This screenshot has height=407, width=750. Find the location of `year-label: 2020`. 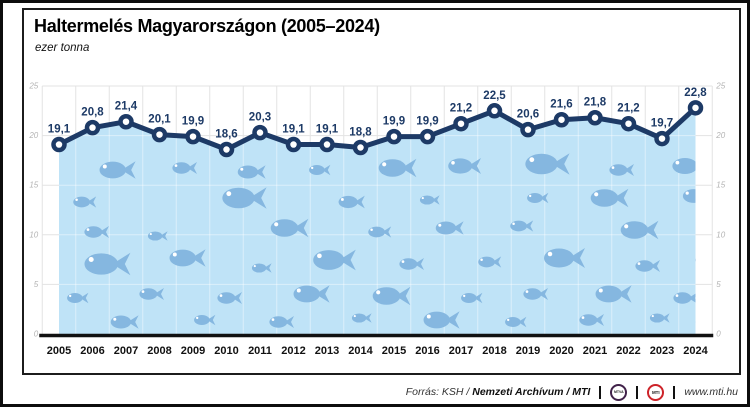

year-label: 2020 is located at coordinates (561, 351).